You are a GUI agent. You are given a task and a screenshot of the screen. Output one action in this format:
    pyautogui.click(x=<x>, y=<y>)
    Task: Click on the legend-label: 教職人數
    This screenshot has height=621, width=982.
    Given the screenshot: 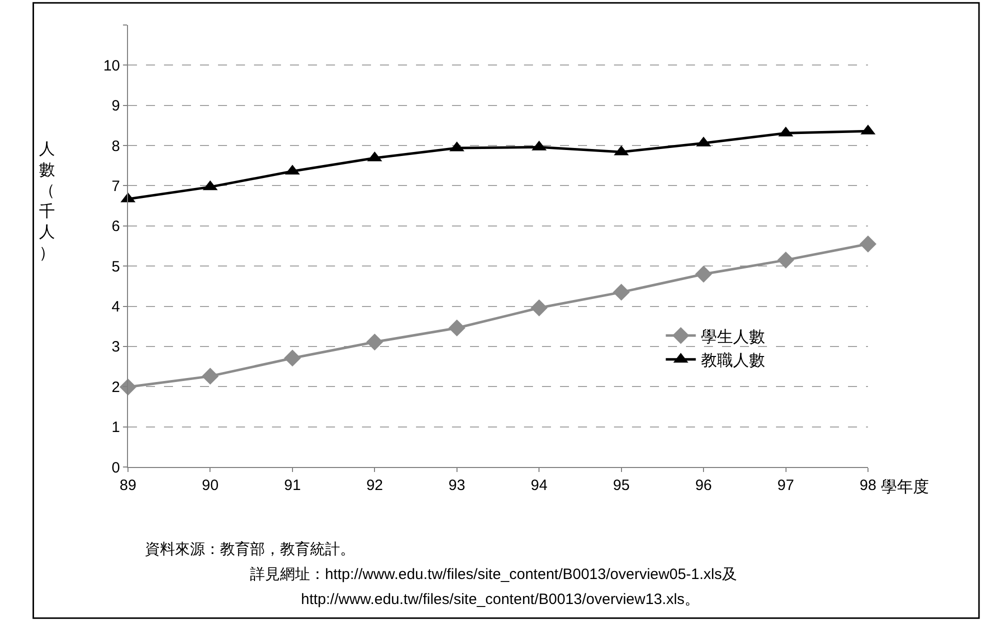 What is the action you would take?
    pyautogui.click(x=732, y=361)
    